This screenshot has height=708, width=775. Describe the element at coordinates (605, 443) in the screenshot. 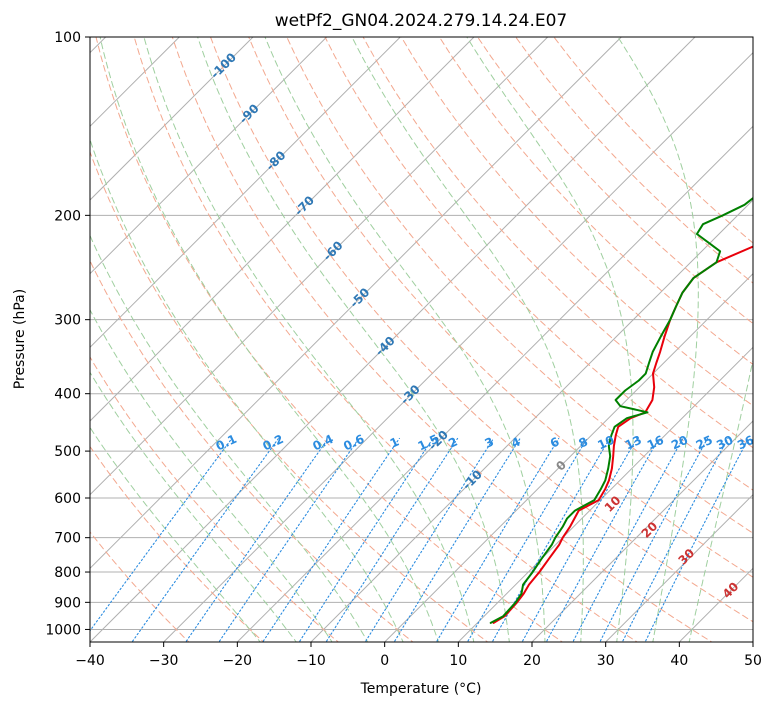

I see `mixing-ratio-label: 10` at that location.